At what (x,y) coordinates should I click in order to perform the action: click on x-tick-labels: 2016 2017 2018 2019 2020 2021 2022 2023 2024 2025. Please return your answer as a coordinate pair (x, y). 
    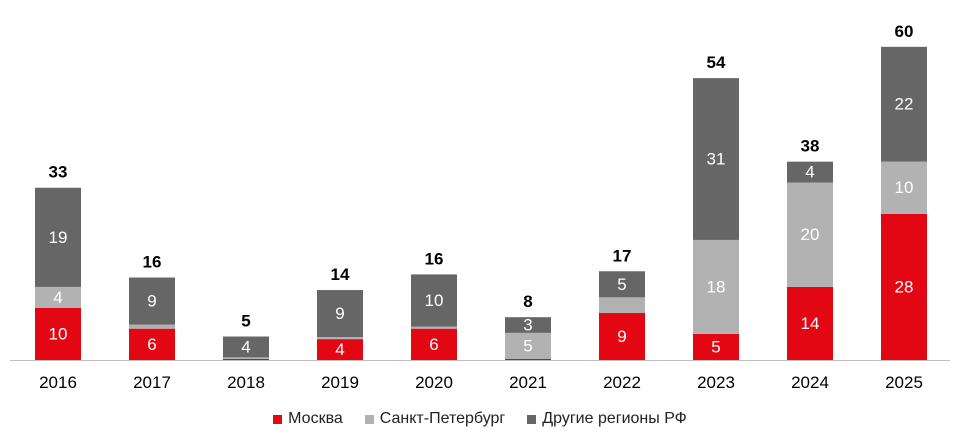
    Looking at the image, I should click on (481, 382).